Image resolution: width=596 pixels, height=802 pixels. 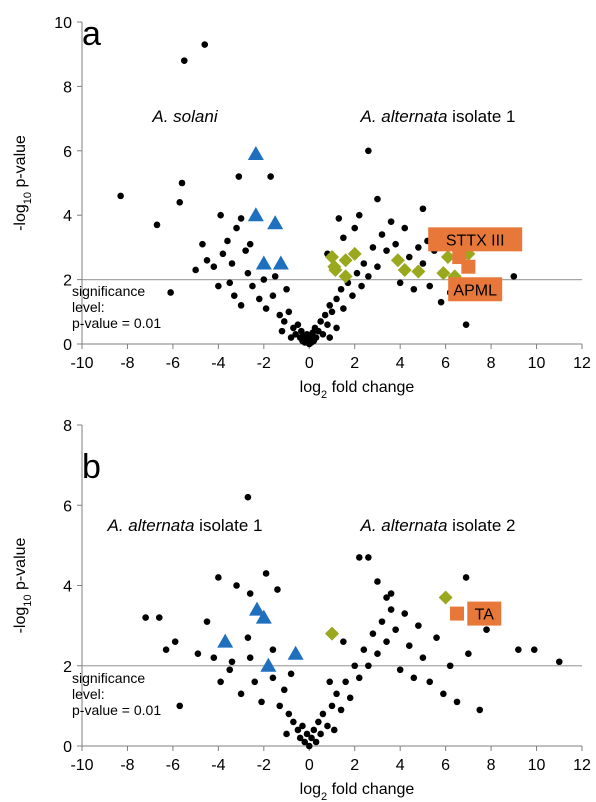 What do you see at coordinates (475, 239) in the screenshot?
I see `callout-box` at bounding box center [475, 239].